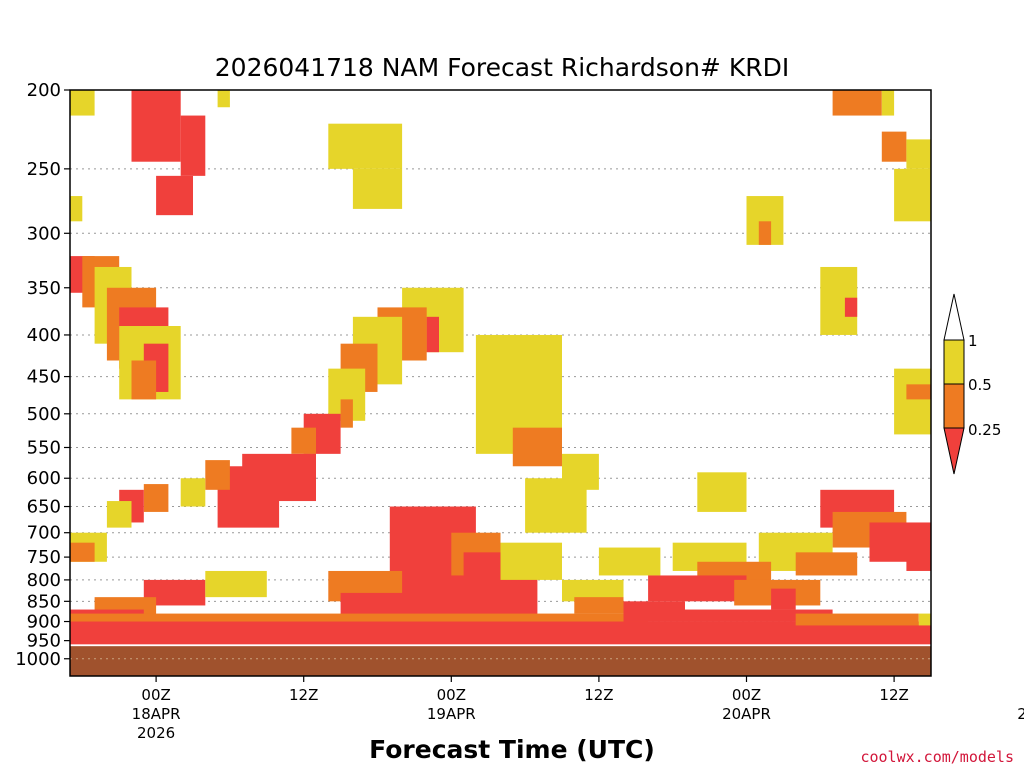 This screenshot has width=1024, height=768. I want to click on legend-level-label: 1, so click(973, 341).